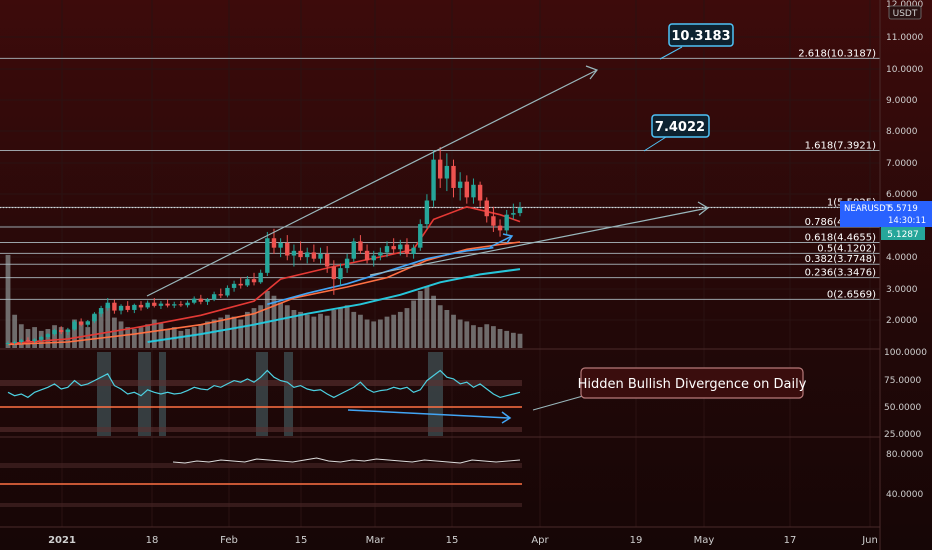  Describe the element at coordinates (904, 495) in the screenshot. I see `osc-tick: 40.0000` at that location.